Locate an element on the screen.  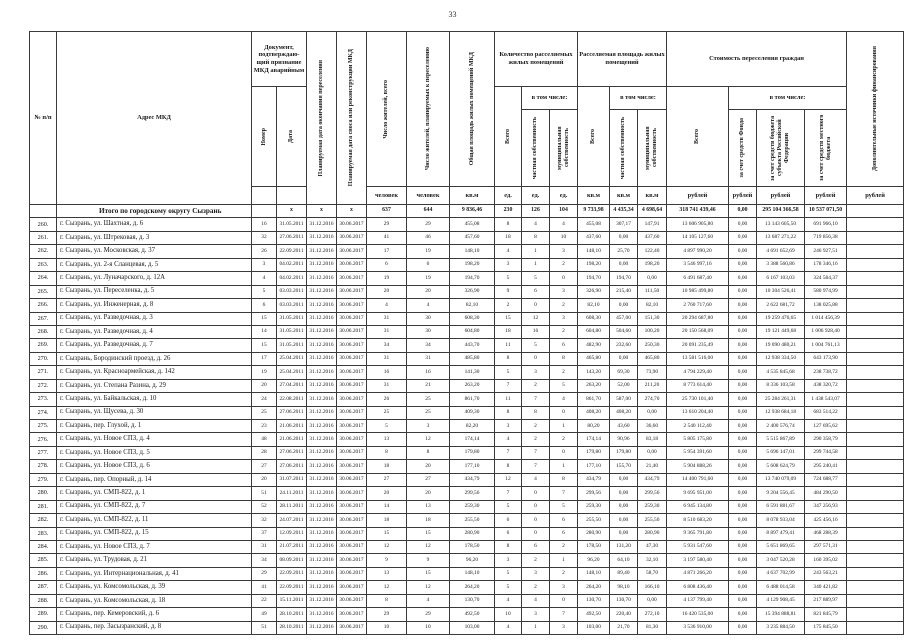
cell-residents: 8 is located at coordinates (386, 453).